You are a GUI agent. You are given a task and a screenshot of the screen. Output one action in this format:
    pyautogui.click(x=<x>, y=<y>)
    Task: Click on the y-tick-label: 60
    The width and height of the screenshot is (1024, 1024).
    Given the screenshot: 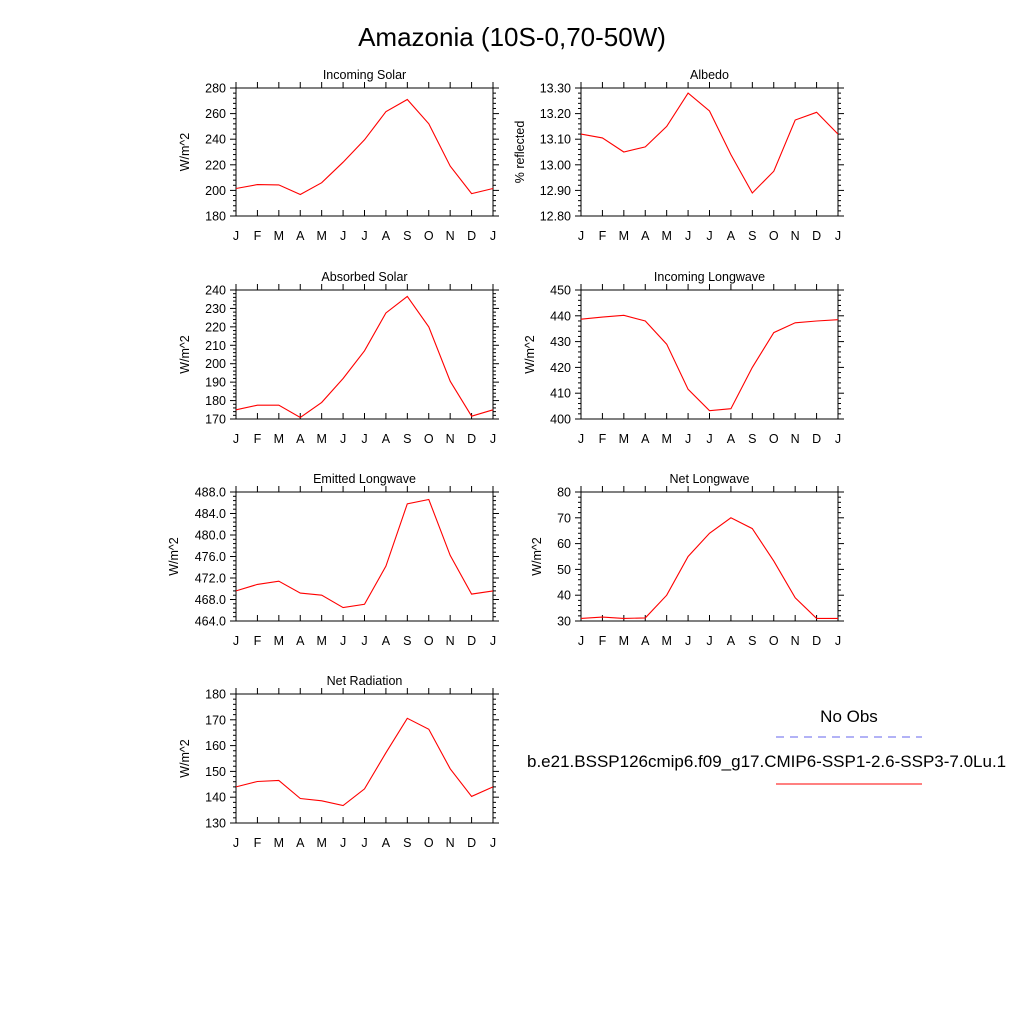 What is the action you would take?
    pyautogui.click(x=564, y=544)
    